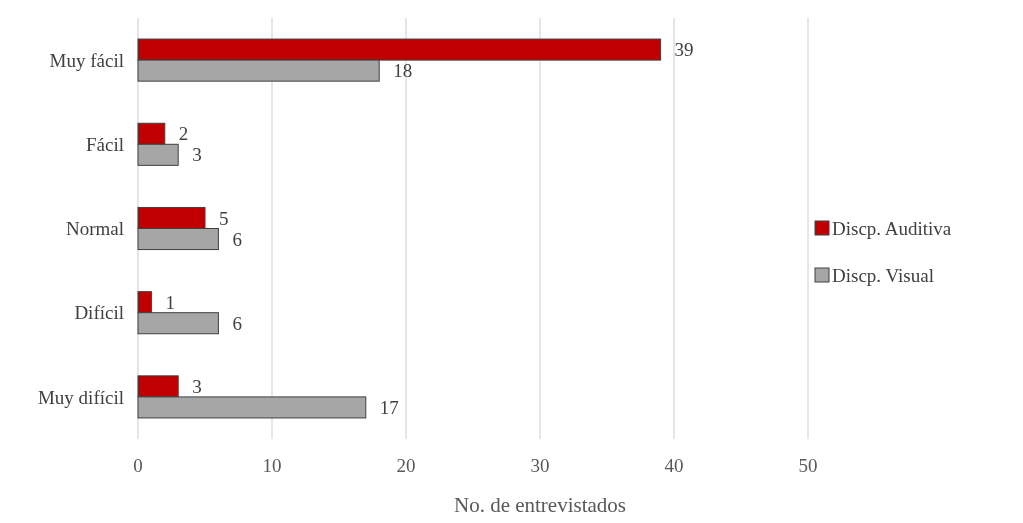 The height and width of the screenshot is (523, 1023). What do you see at coordinates (170, 302) in the screenshot?
I see `data-label: 1` at bounding box center [170, 302].